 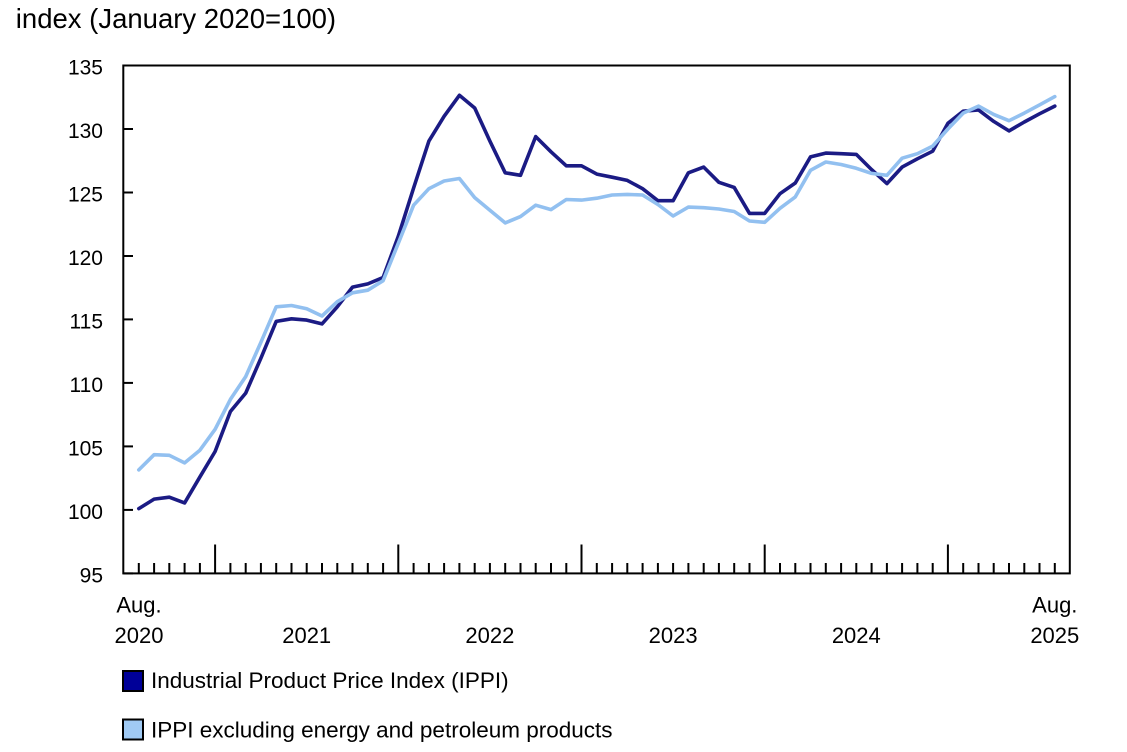 What do you see at coordinates (86, 321) in the screenshot?
I see `svg-text: 115` at bounding box center [86, 321].